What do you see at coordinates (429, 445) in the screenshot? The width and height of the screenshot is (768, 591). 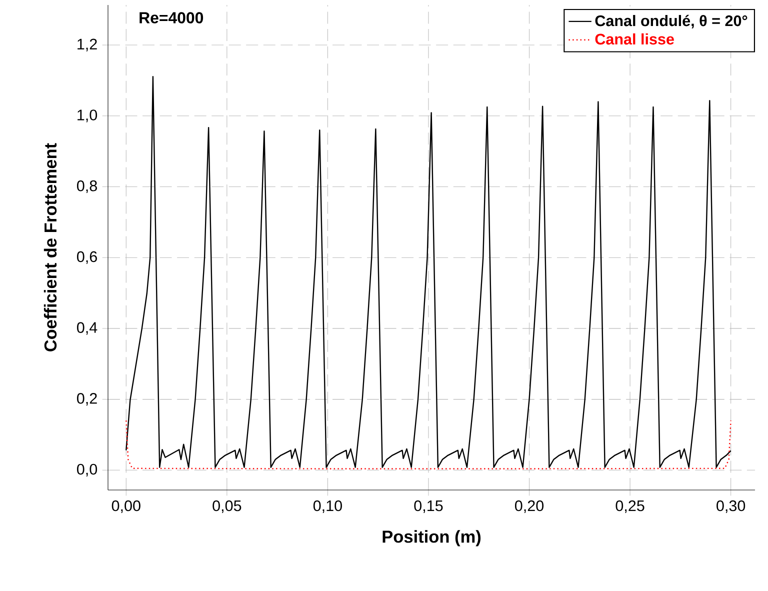 I see `line-series` at bounding box center [429, 445].